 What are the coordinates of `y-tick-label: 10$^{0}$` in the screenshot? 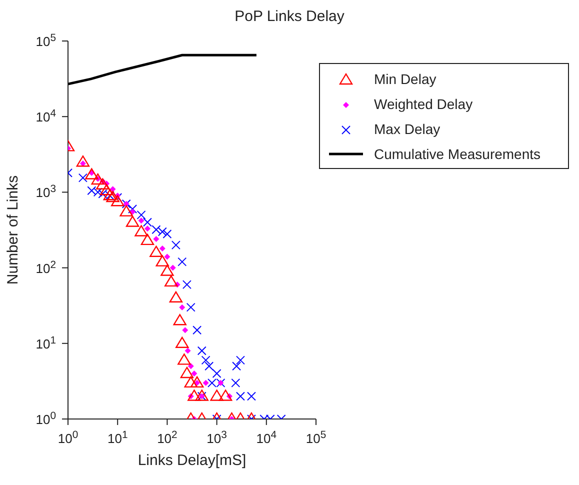 It's located at (46, 418).